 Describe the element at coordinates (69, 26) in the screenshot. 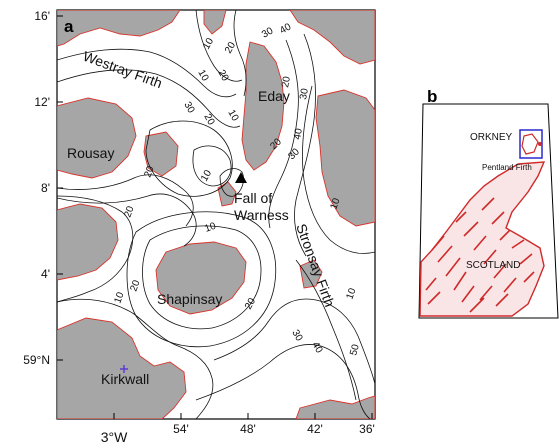

I see `panel-a-letter: a` at that location.